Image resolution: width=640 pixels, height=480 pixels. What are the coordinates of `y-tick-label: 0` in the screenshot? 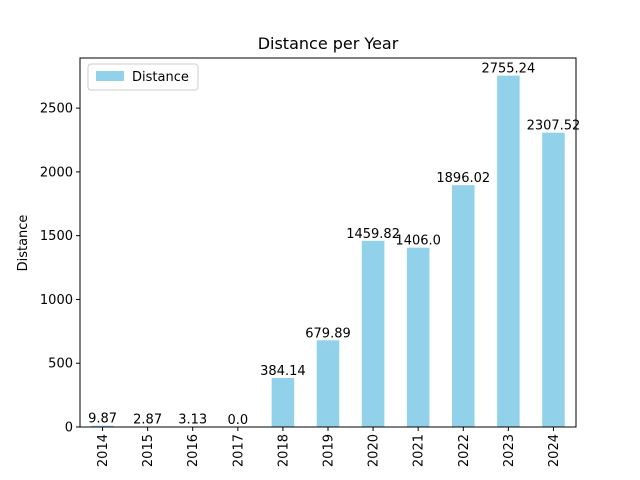 It's located at (69, 428).